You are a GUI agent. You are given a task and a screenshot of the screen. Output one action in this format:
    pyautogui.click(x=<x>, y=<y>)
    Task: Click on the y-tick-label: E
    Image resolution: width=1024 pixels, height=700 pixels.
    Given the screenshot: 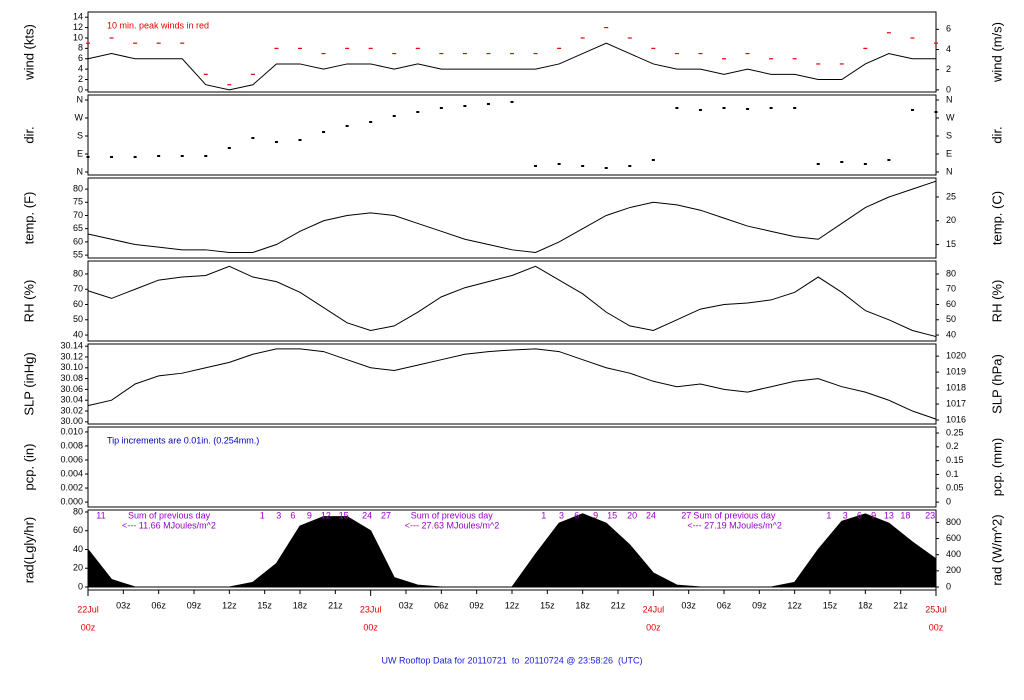 What is the action you would take?
    pyautogui.click(x=80, y=153)
    